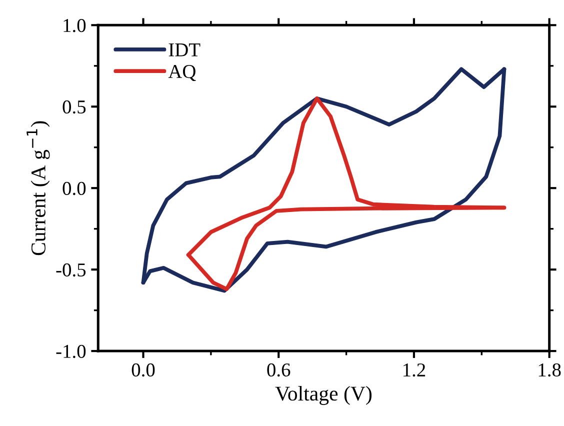 The width and height of the screenshot is (564, 426). What do you see at coordinates (71, 270) in the screenshot?
I see `y-tick-label: -0.5` at bounding box center [71, 270].